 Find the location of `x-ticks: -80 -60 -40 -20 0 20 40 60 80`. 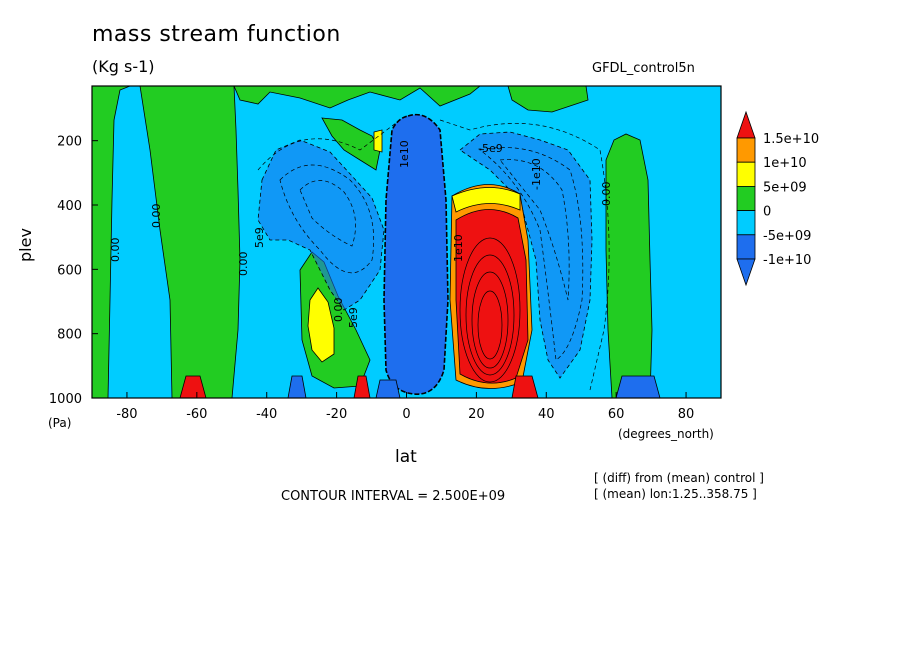

x-ticks: -80 -60 -40 -20 0 20 40 60 80 is located at coordinates (405, 407).